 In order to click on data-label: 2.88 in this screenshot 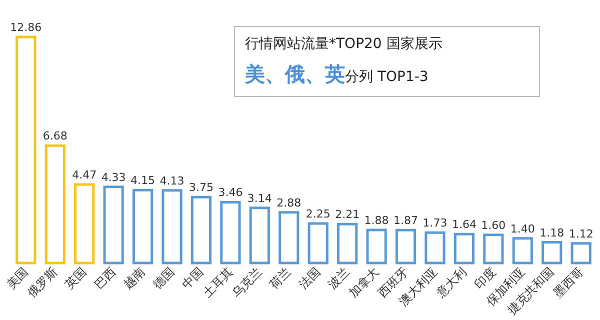, I will do `click(289, 203)`.